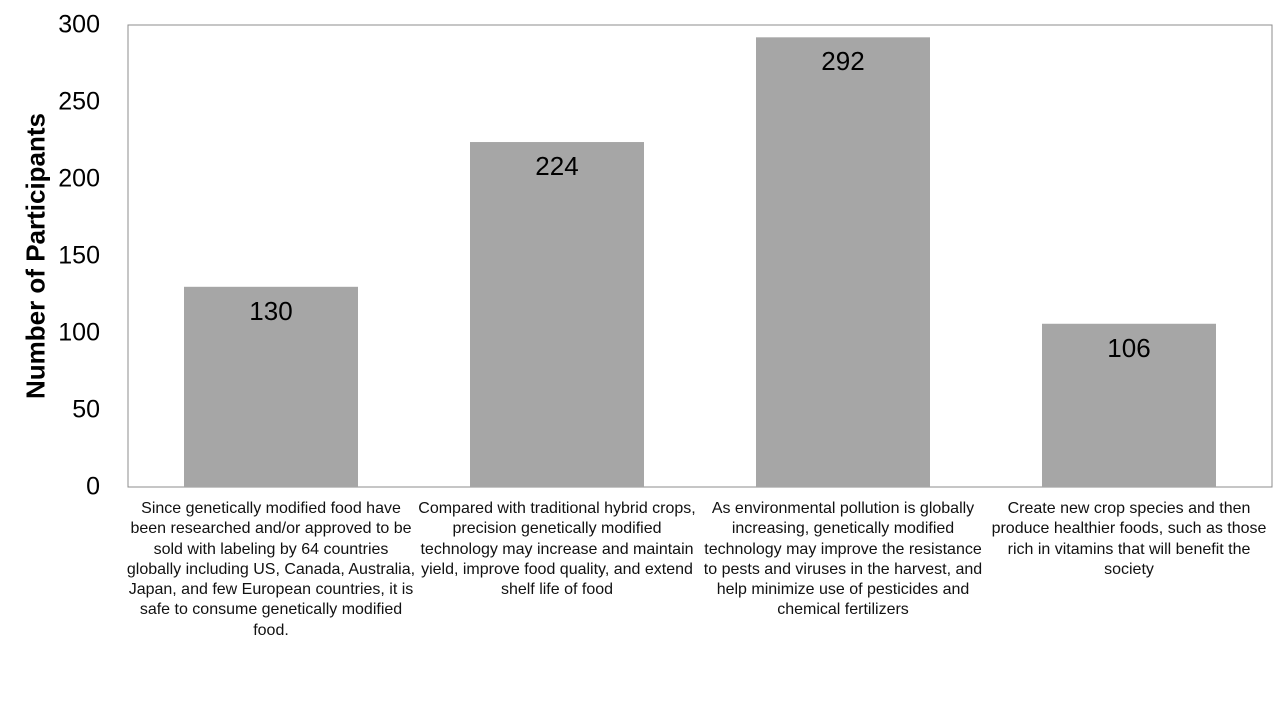  Describe the element at coordinates (79, 24) in the screenshot. I see `y-tick-label: 300` at that location.